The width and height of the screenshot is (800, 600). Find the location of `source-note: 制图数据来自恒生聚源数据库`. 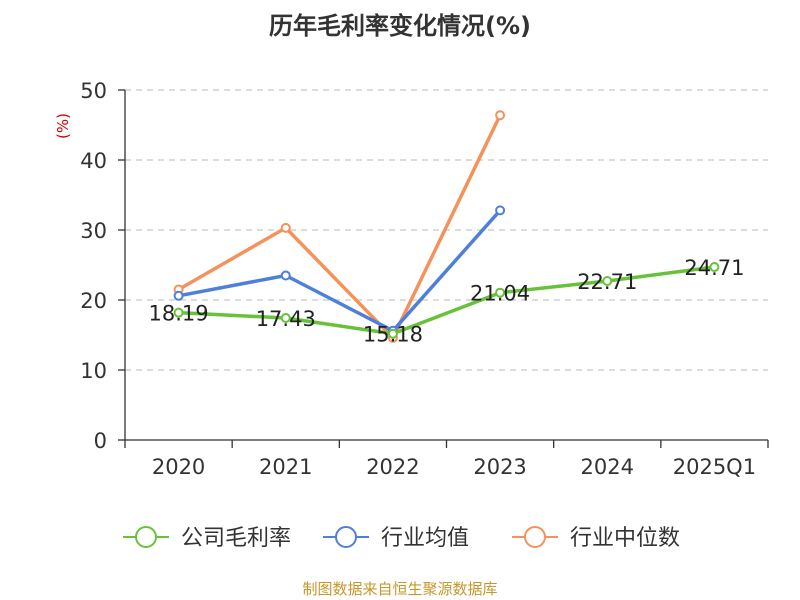

source-note: 制图数据来自恒生聚源数据库 is located at coordinates (400, 589).